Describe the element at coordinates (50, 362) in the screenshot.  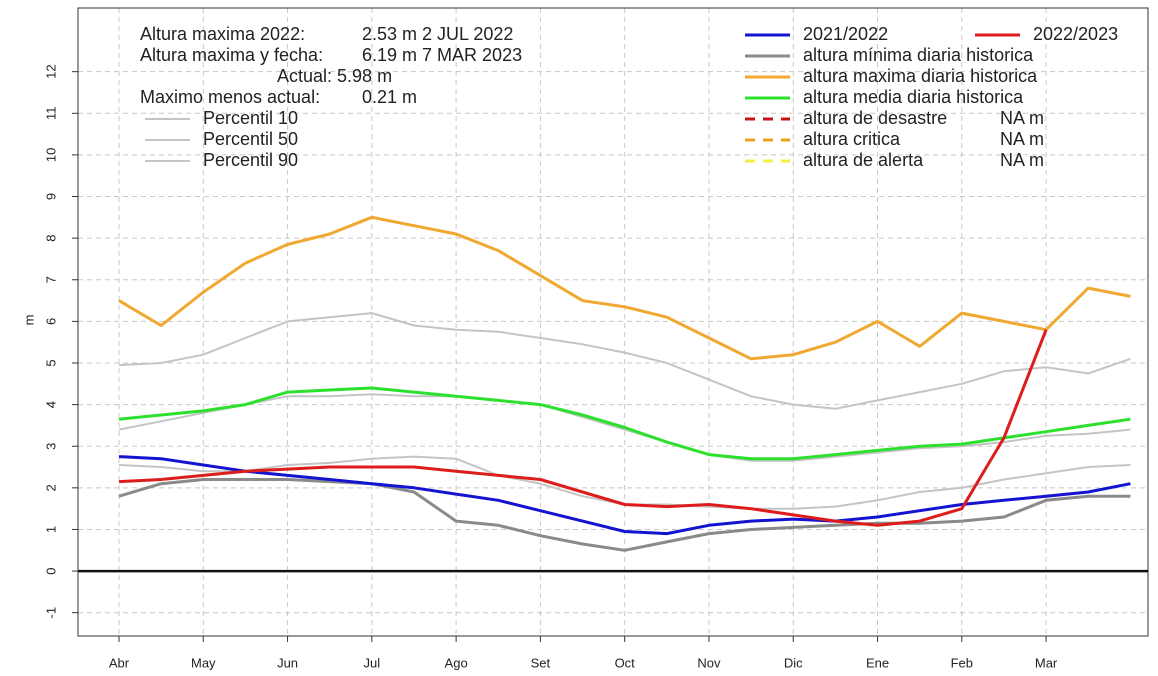
I see `y-tick-label: 5` at that location.